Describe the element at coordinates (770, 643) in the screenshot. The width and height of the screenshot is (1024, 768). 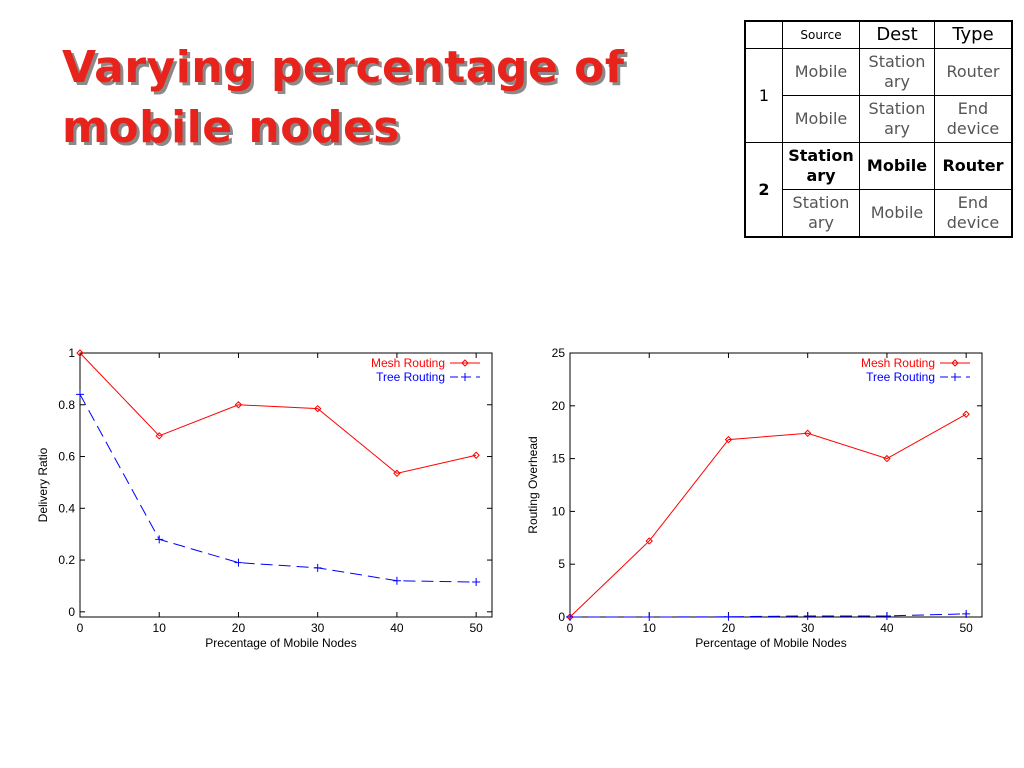
I see `x-axis-label: Percentage of Mobile Nodes` at that location.